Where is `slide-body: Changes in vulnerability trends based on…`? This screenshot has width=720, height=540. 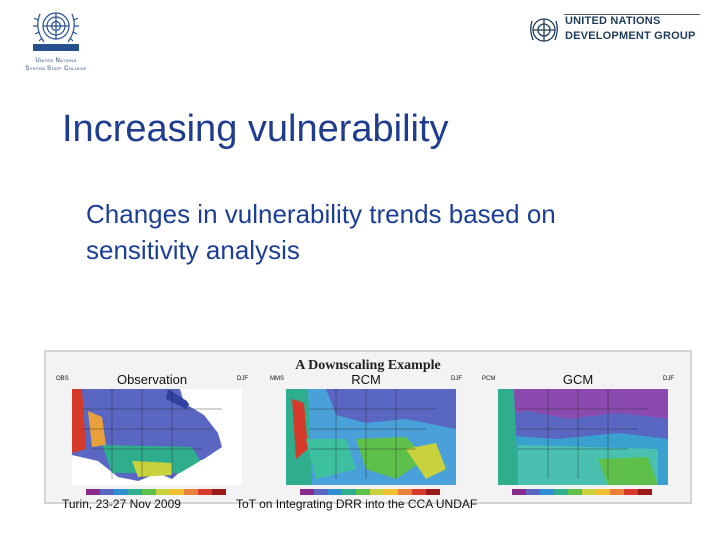 slide-body: Changes in vulnerability trends based on… is located at coordinates (321, 232).